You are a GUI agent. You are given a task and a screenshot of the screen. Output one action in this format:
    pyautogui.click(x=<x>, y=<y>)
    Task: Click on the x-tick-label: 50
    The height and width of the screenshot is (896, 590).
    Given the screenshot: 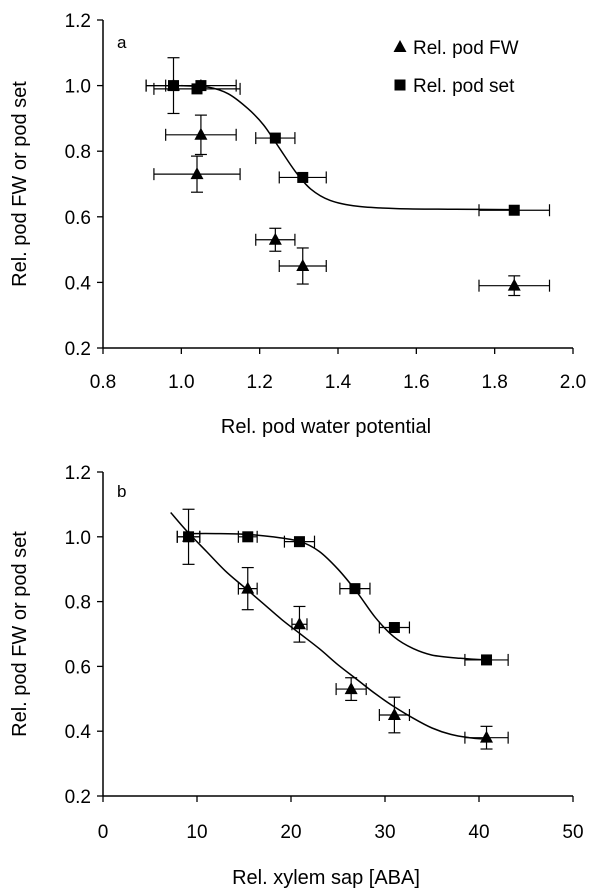 What is the action you would take?
    pyautogui.click(x=572, y=832)
    